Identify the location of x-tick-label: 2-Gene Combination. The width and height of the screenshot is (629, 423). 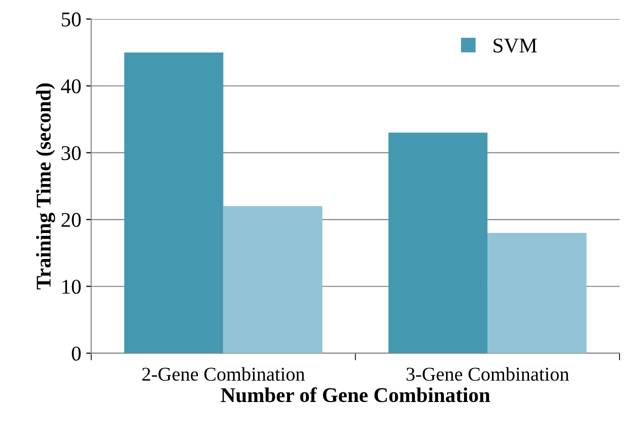
(223, 374).